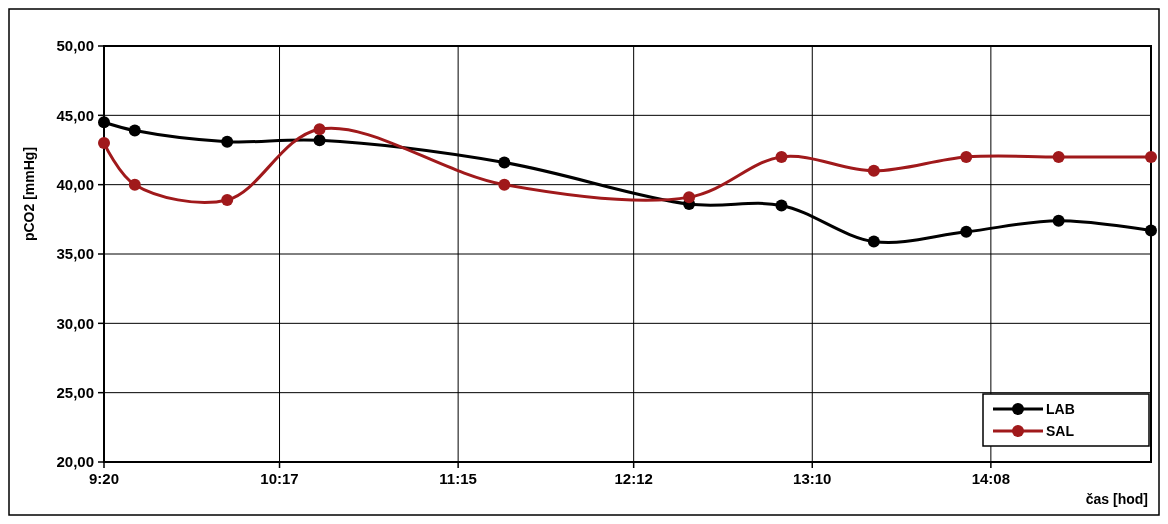 The width and height of the screenshot is (1168, 524). I want to click on x-tick-label: 9:20, so click(104, 478).